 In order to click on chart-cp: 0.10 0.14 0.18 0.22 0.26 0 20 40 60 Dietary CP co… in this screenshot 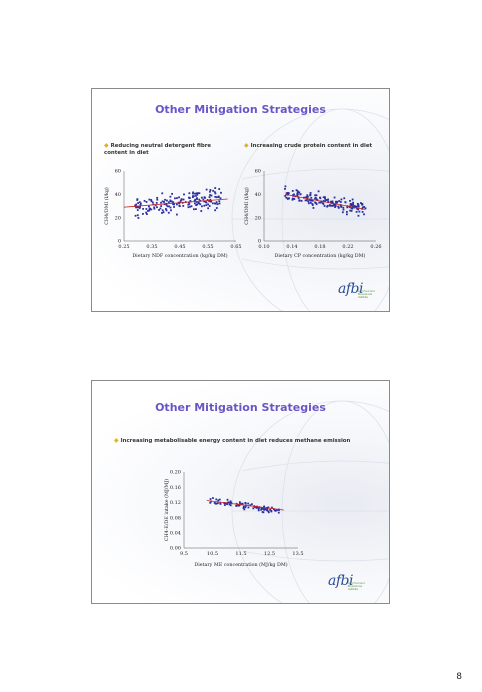, I will do `click(312, 215)`.